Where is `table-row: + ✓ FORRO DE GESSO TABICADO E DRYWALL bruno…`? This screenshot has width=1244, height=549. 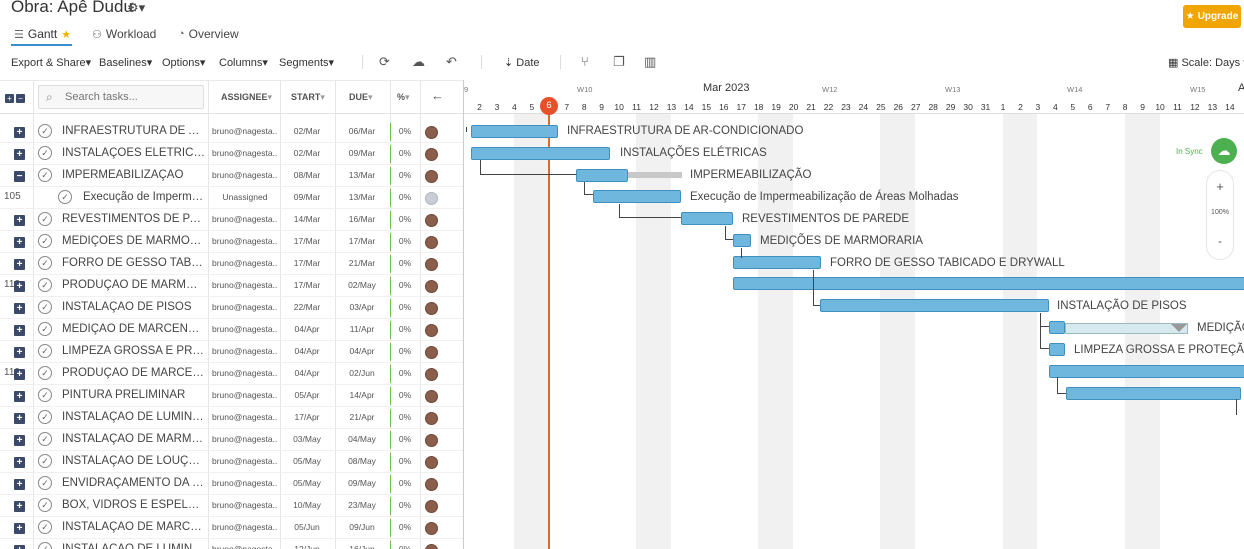
table-row: + ✓ FORRO DE GESSO TABICADO E DRYWALL bruno… is located at coordinates (231, 264).